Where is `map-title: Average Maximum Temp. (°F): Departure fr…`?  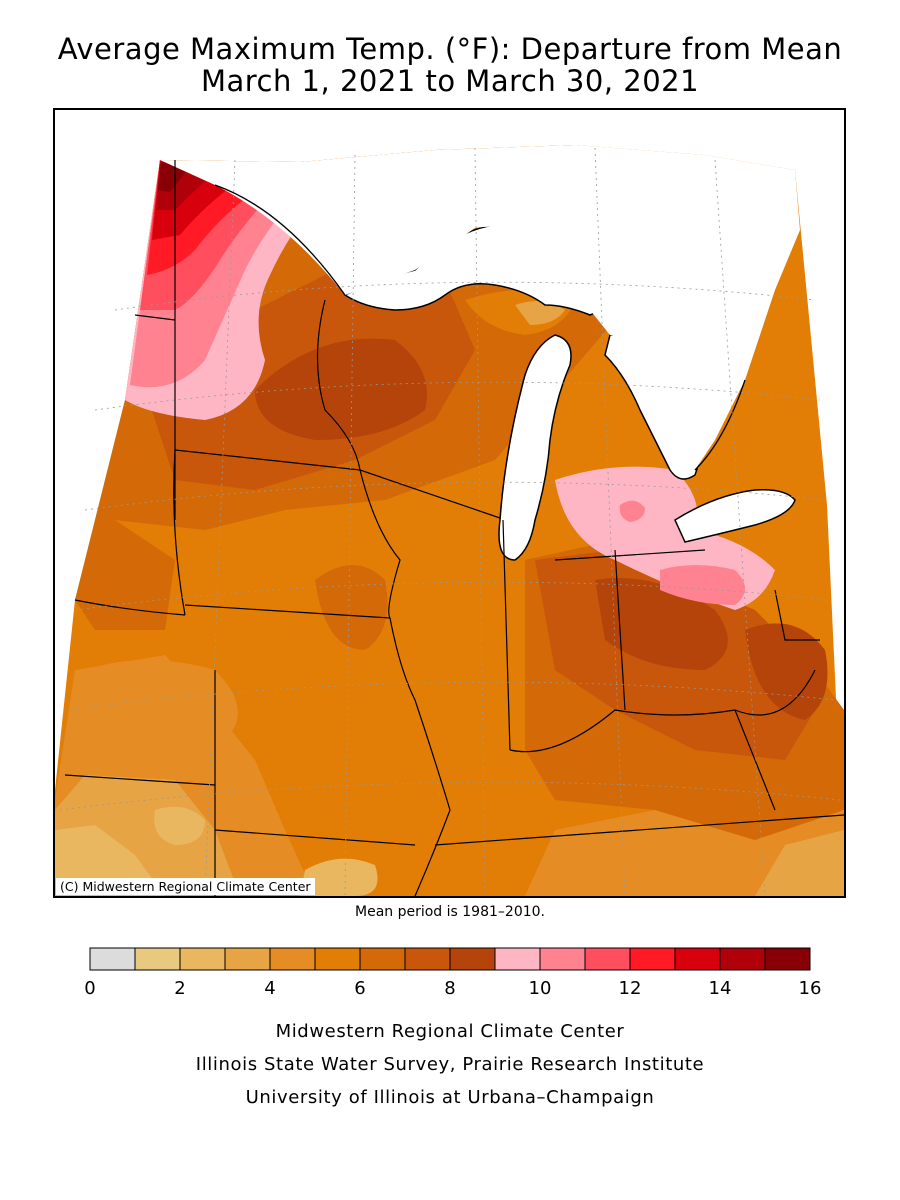 map-title: Average Maximum Temp. (°F): Departure fr… is located at coordinates (450, 49).